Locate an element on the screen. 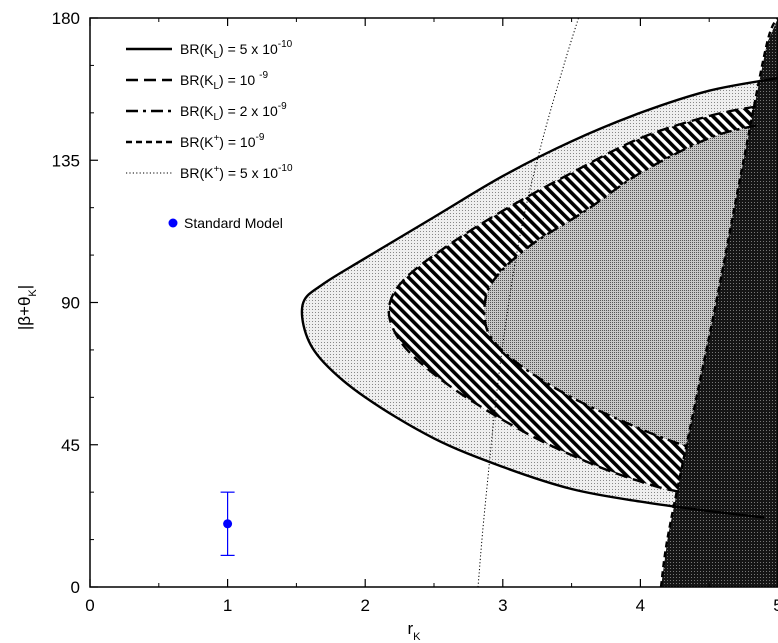 The height and width of the screenshot is (643, 778). x-tick-label: 2 is located at coordinates (364, 605).